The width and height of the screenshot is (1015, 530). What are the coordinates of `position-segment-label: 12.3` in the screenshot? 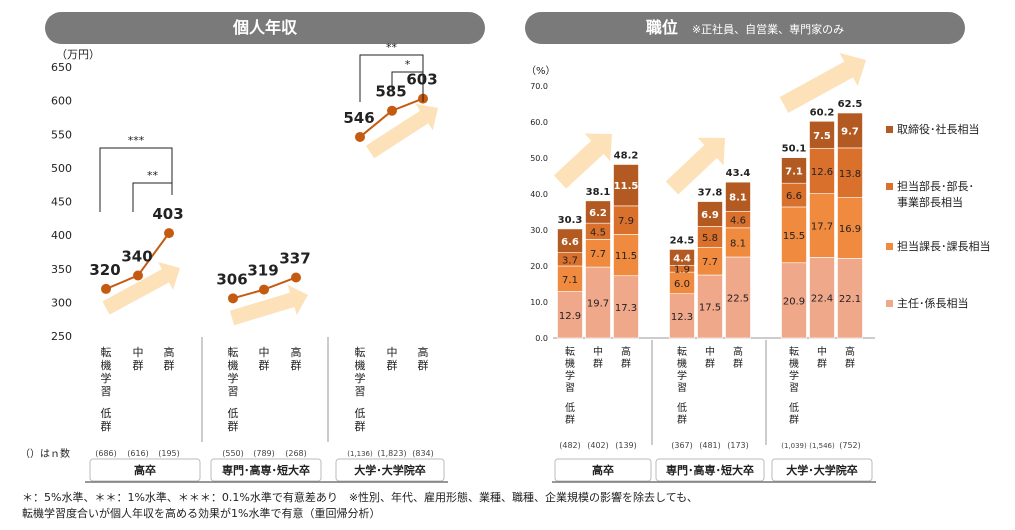 It's located at (682, 317).